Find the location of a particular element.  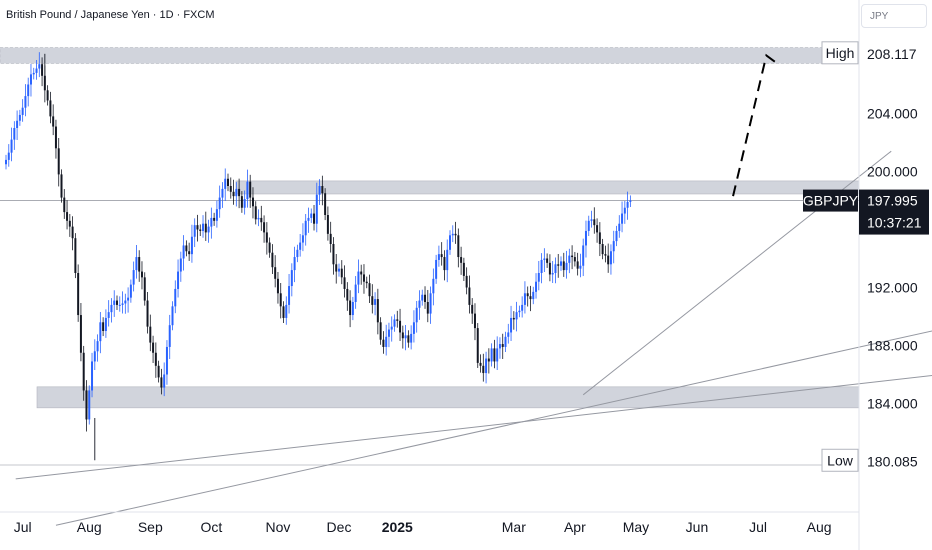

price-tick-label: 188.000 is located at coordinates (892, 346).